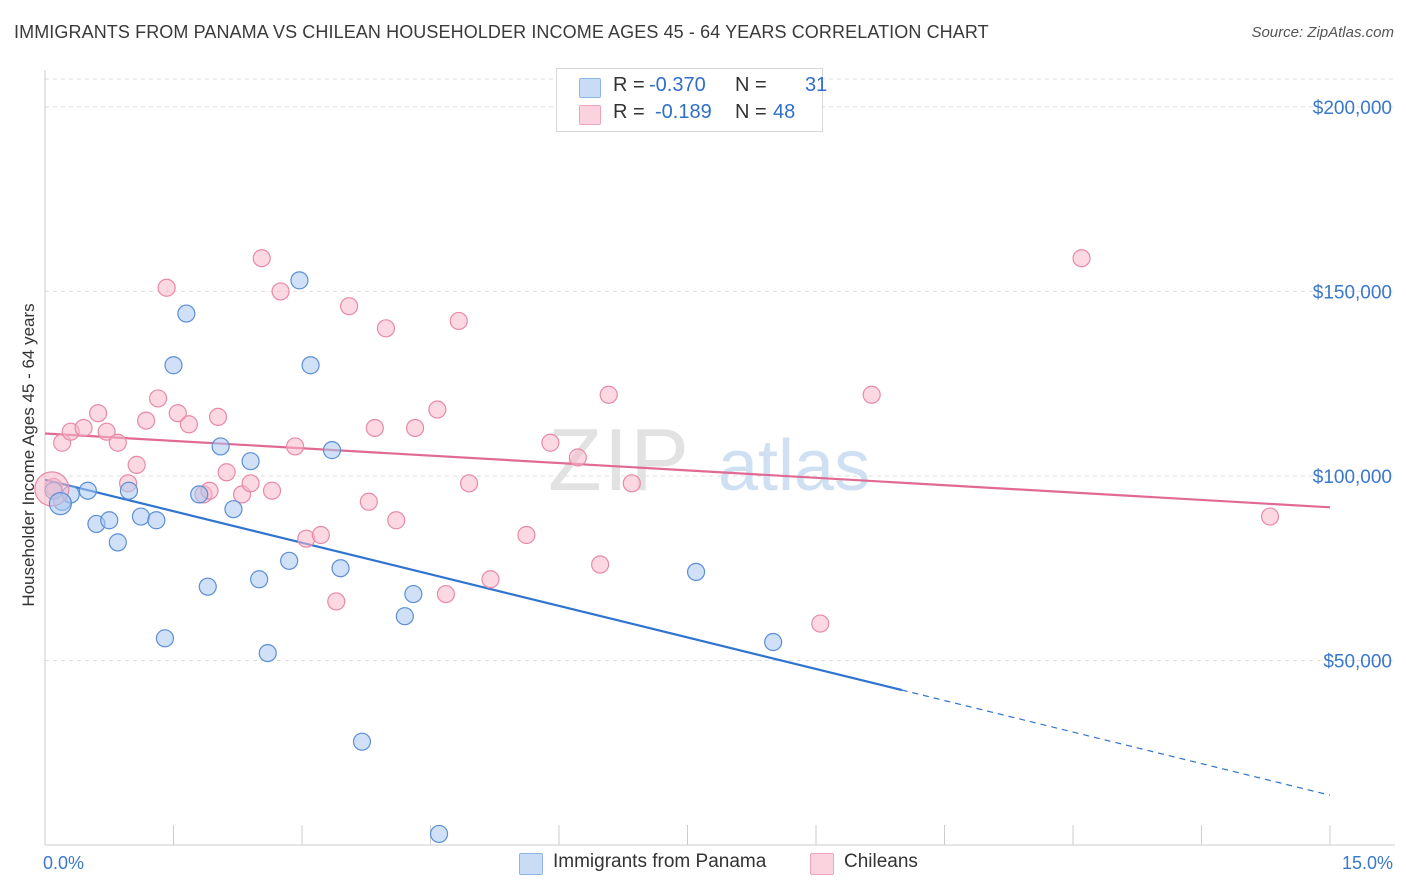 This screenshot has height=892, width=1406. Describe the element at coordinates (660, 861) in the screenshot. I see `series-label-panama: Immigrants from Panama` at that location.